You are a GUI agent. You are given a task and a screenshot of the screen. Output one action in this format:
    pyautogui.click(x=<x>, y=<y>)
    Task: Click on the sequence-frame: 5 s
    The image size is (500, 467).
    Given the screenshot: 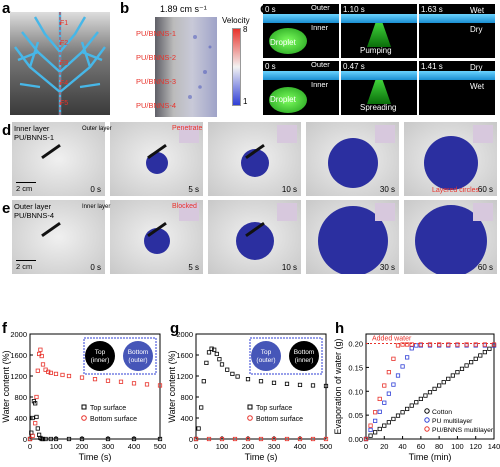 What is the action you would take?
    pyautogui.click(x=156, y=237)
    